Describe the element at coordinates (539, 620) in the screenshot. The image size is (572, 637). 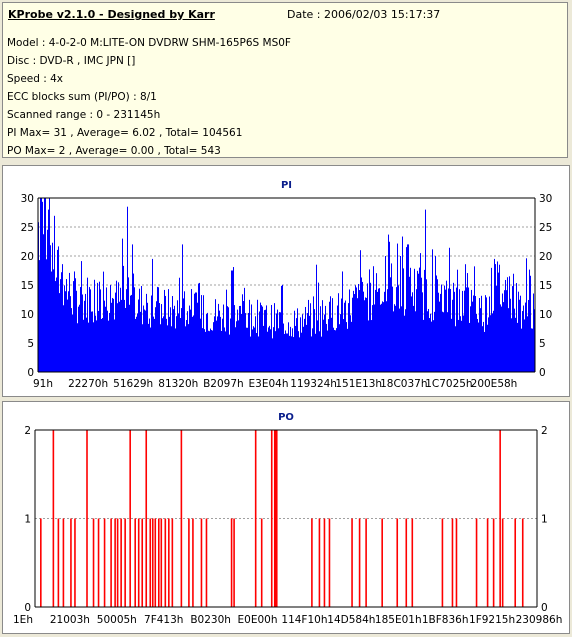
I see `x-tick-label: 230986h` at that location.